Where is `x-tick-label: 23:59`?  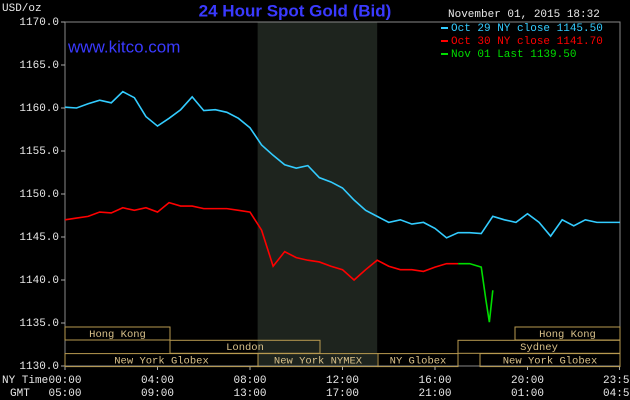 x-tick-label: 23:59 is located at coordinates (616, 381).